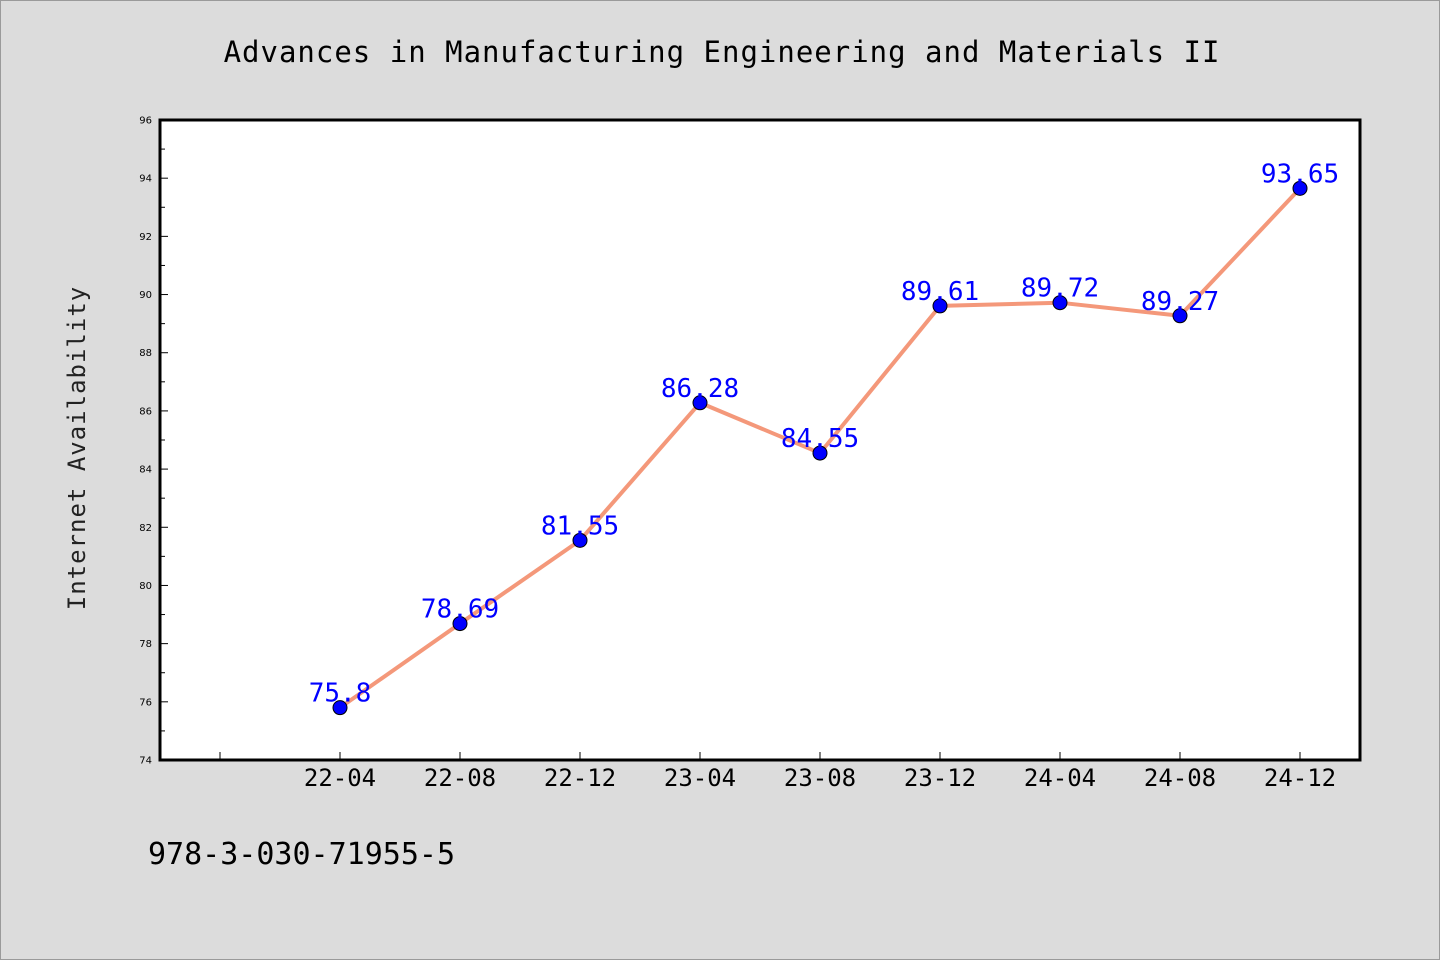 This screenshot has width=1440, height=960. What do you see at coordinates (1300, 778) in the screenshot?
I see `x-tick-label: 24-12` at bounding box center [1300, 778].